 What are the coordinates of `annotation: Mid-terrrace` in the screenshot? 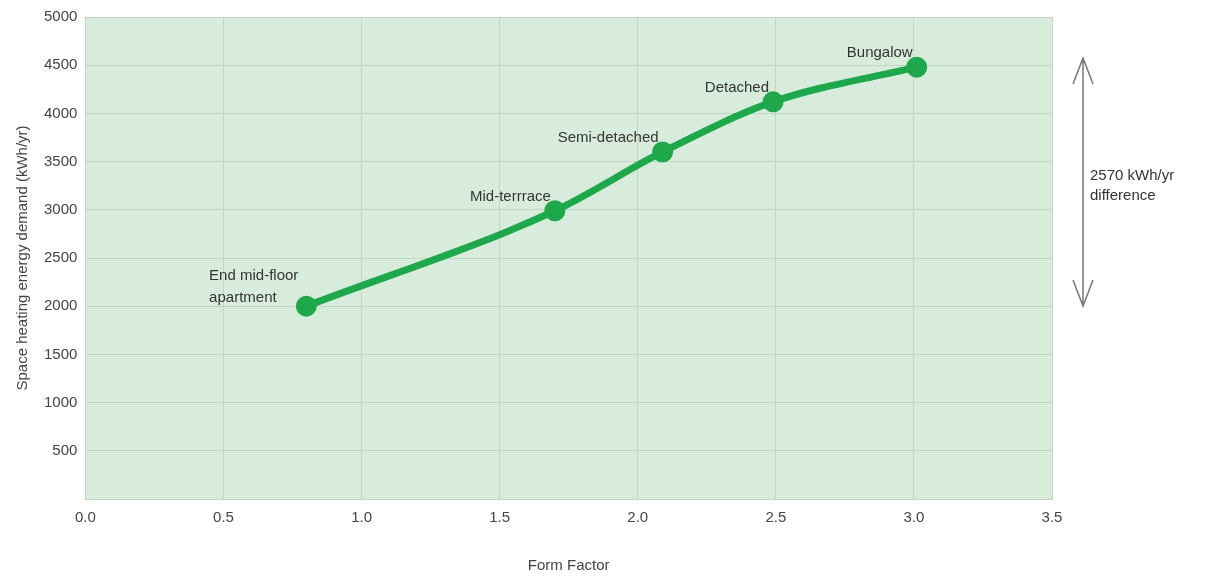 It's located at (510, 195).